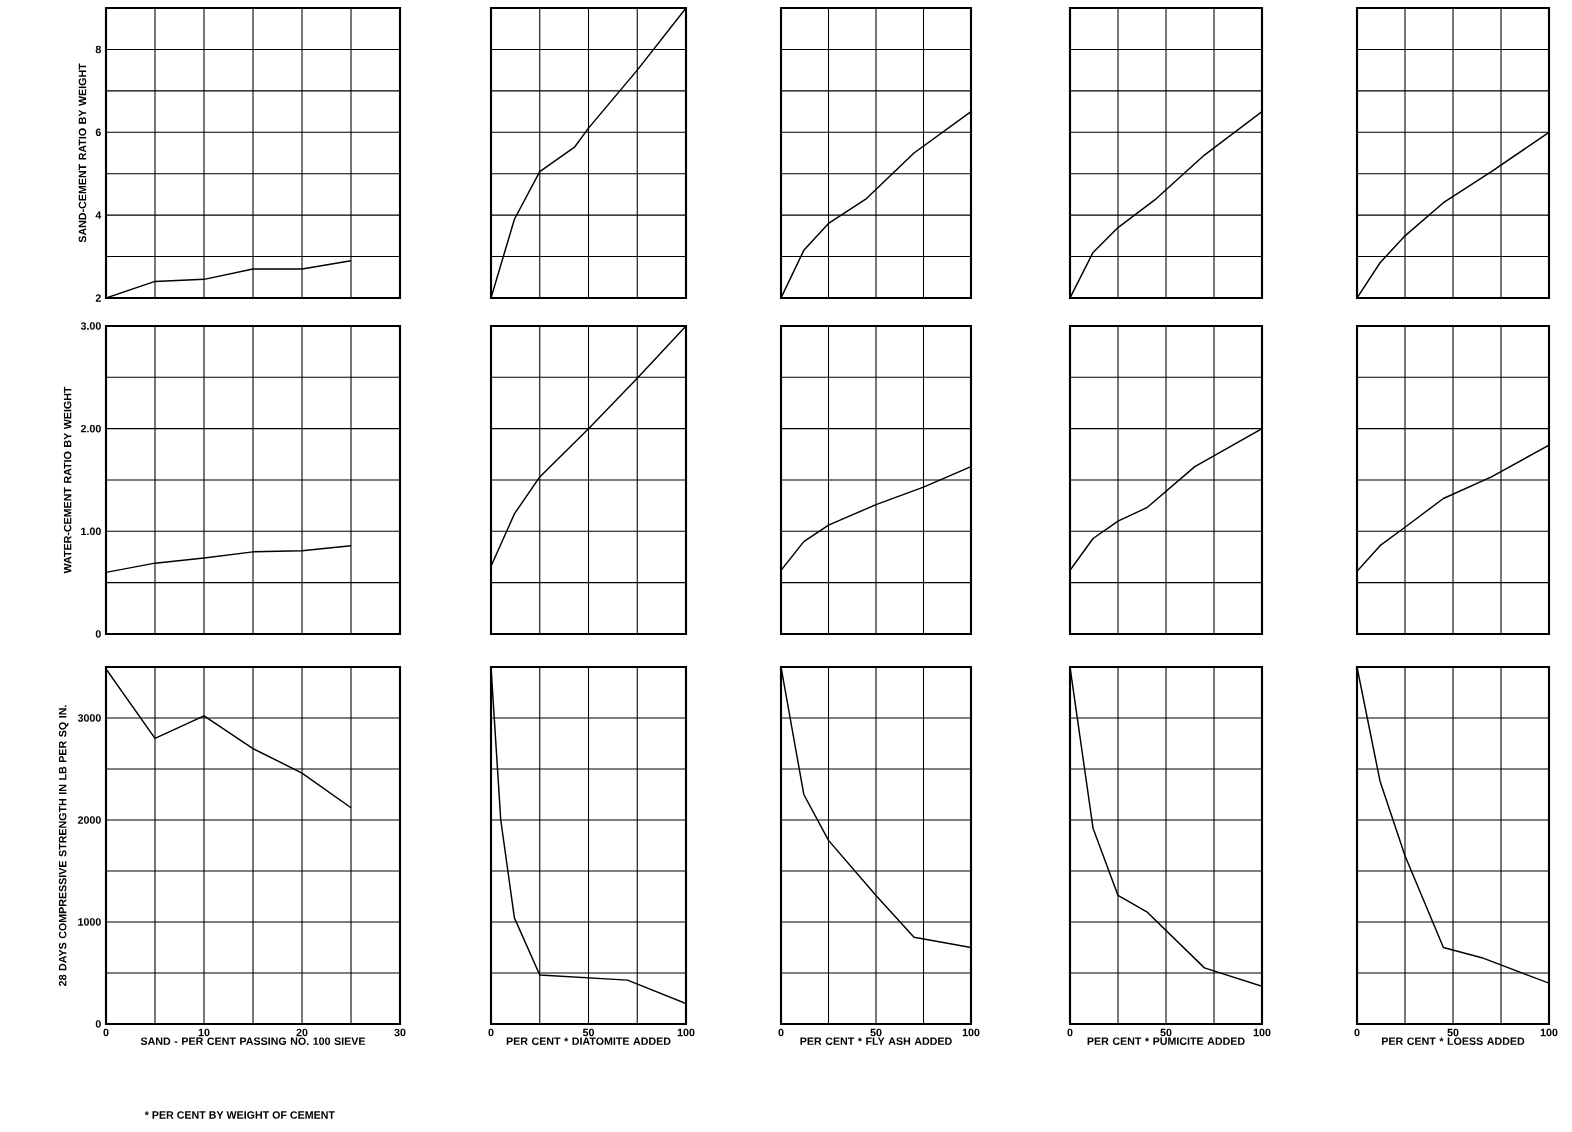 This screenshot has height=1132, width=1572. Describe the element at coordinates (89, 718) in the screenshot. I see `y-tick-label: 3000` at that location.